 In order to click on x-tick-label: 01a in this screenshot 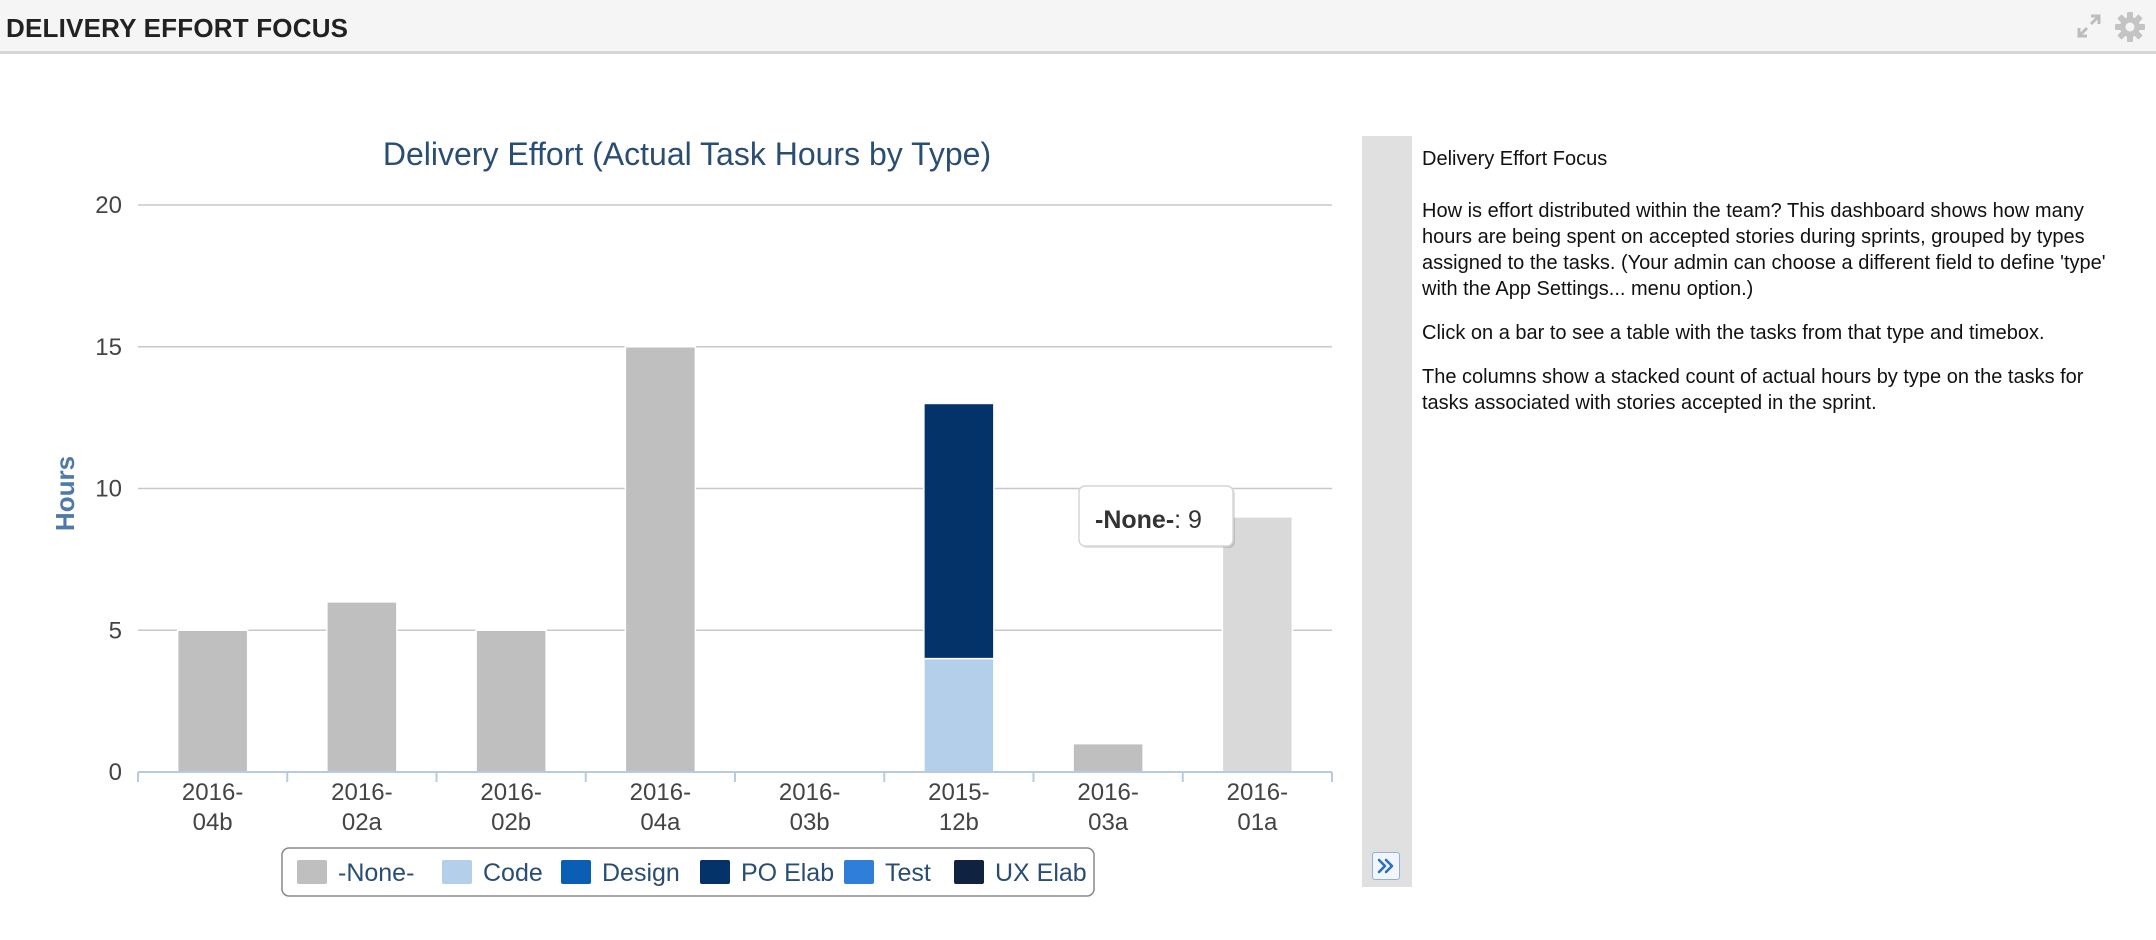, I will do `click(1257, 822)`.